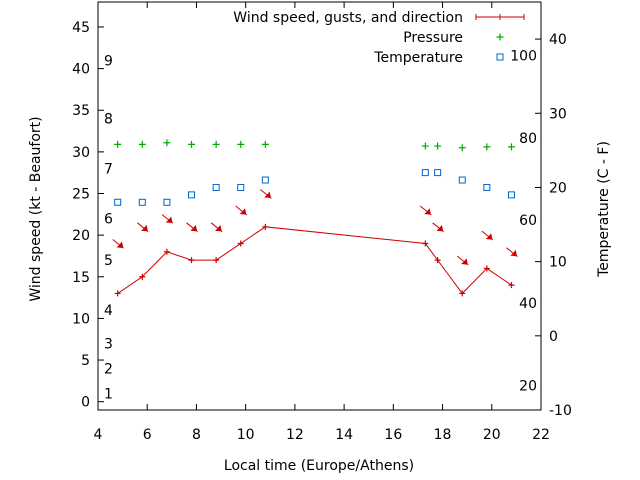 This screenshot has width=640, height=480. What do you see at coordinates (344, 435) in the screenshot?
I see `x-tick-label: 14` at bounding box center [344, 435].